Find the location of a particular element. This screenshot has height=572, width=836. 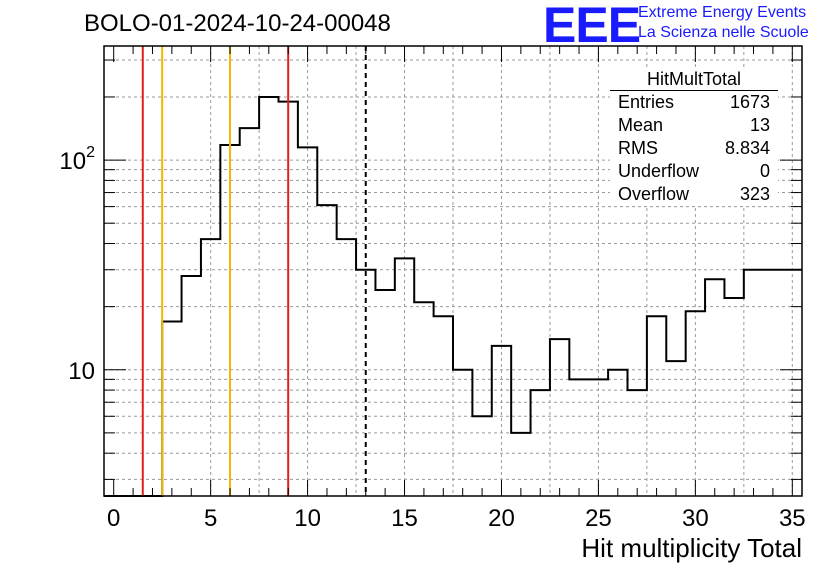

stats-label: Entries is located at coordinates (646, 102).